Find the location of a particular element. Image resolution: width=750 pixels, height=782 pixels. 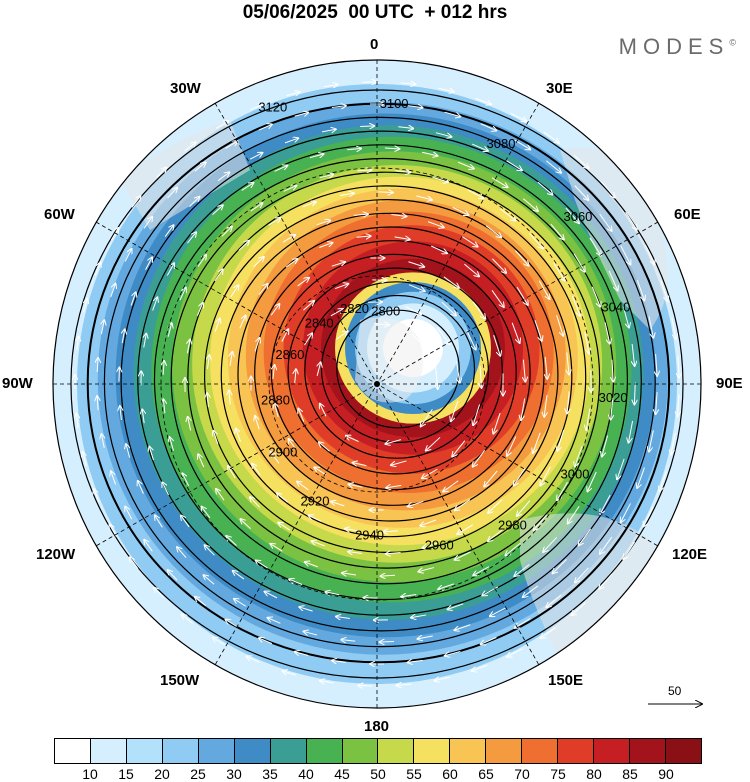

colorbar-ticks: 10 15 20 25 30 35 40 45 50 55 60 65 70 75 80 85 90 is located at coordinates (378, 774).